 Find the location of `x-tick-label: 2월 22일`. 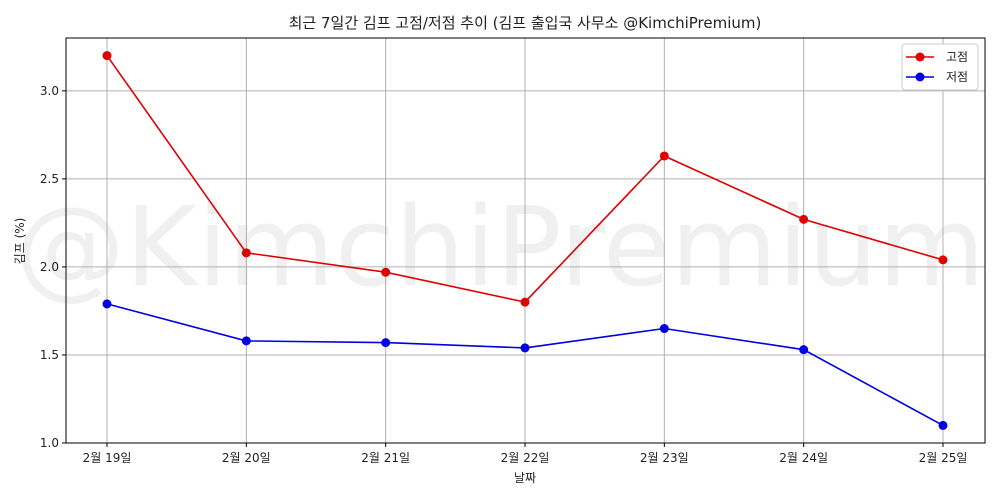

x-tick-label: 2월 22일 is located at coordinates (525, 458).